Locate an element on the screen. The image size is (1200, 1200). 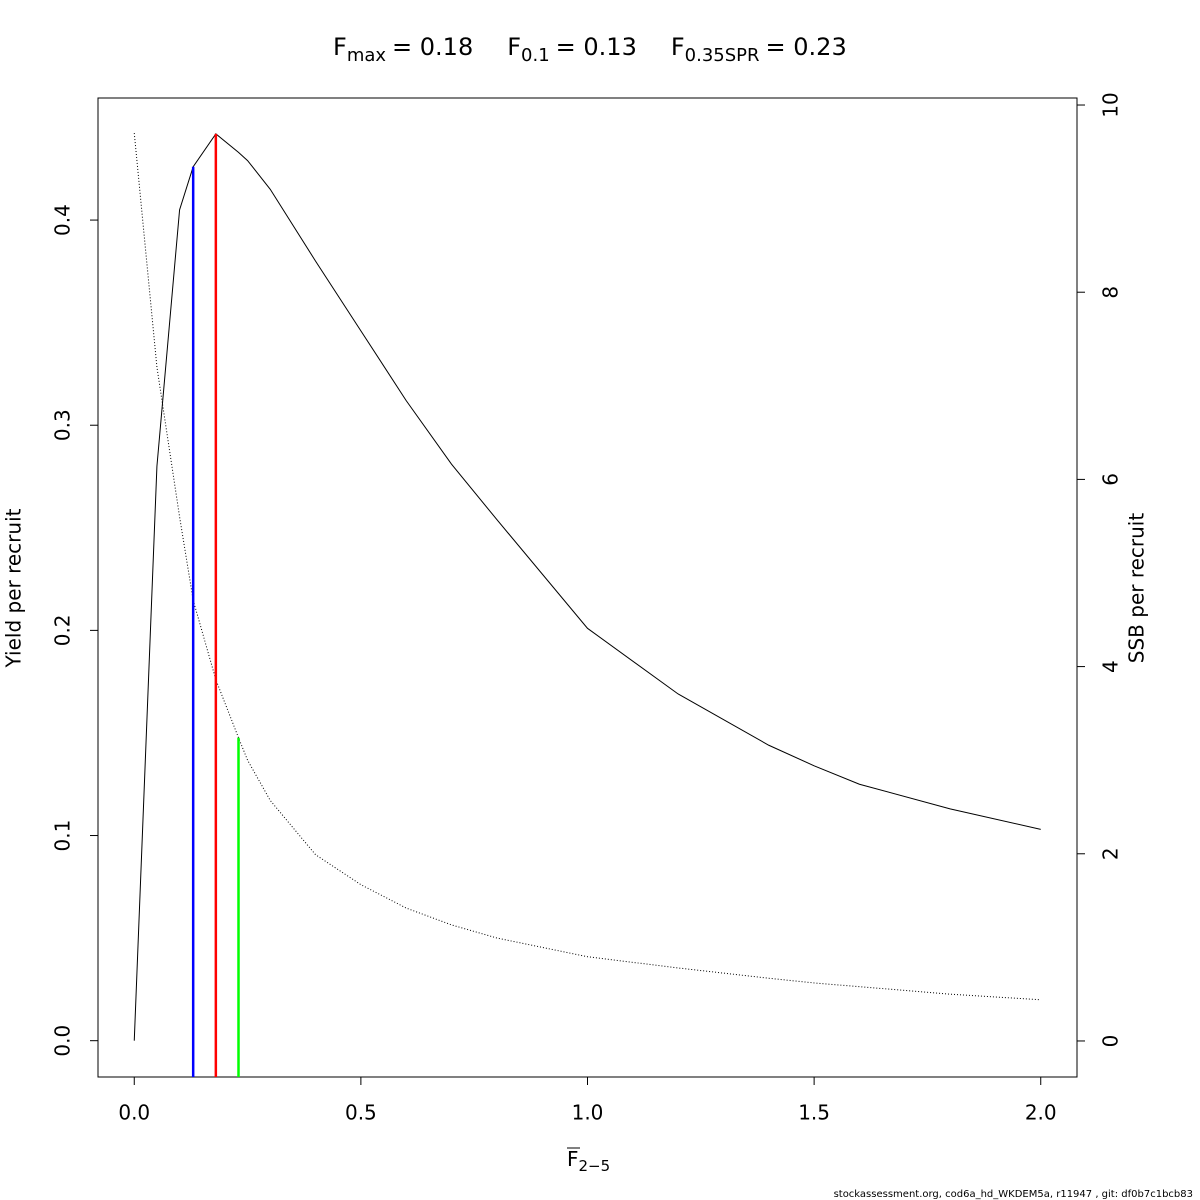
y-tick-label: 0.3 is located at coordinates (63, 425).